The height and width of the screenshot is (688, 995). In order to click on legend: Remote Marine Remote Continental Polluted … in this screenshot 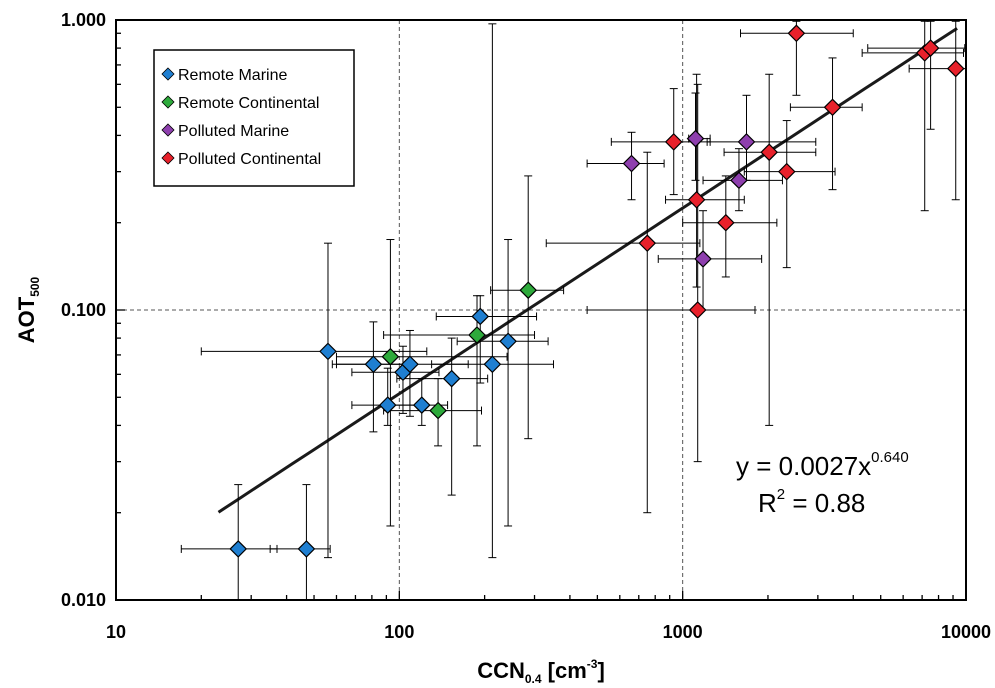, I will do `click(254, 118)`.